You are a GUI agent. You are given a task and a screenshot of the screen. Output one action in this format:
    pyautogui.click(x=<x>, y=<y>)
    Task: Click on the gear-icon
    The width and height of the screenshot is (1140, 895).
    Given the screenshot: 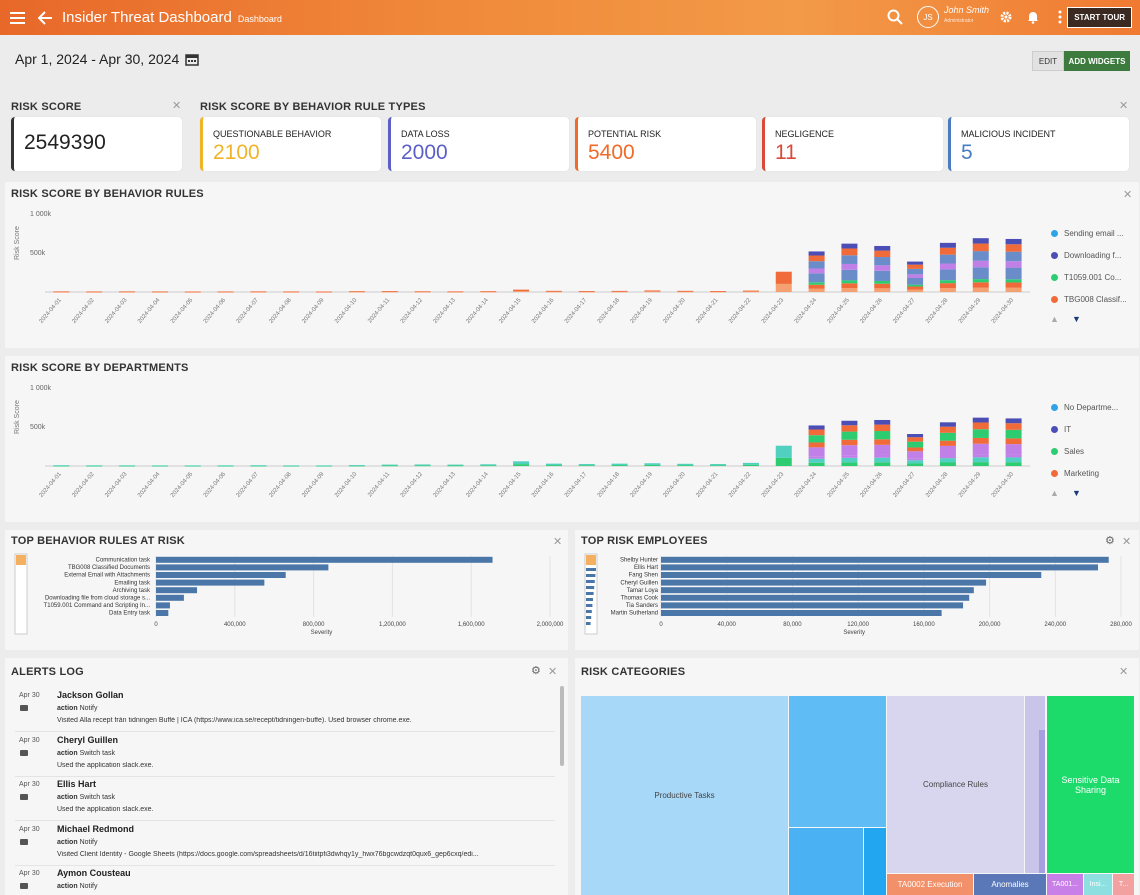 What is the action you would take?
    pyautogui.click(x=1006, y=17)
    